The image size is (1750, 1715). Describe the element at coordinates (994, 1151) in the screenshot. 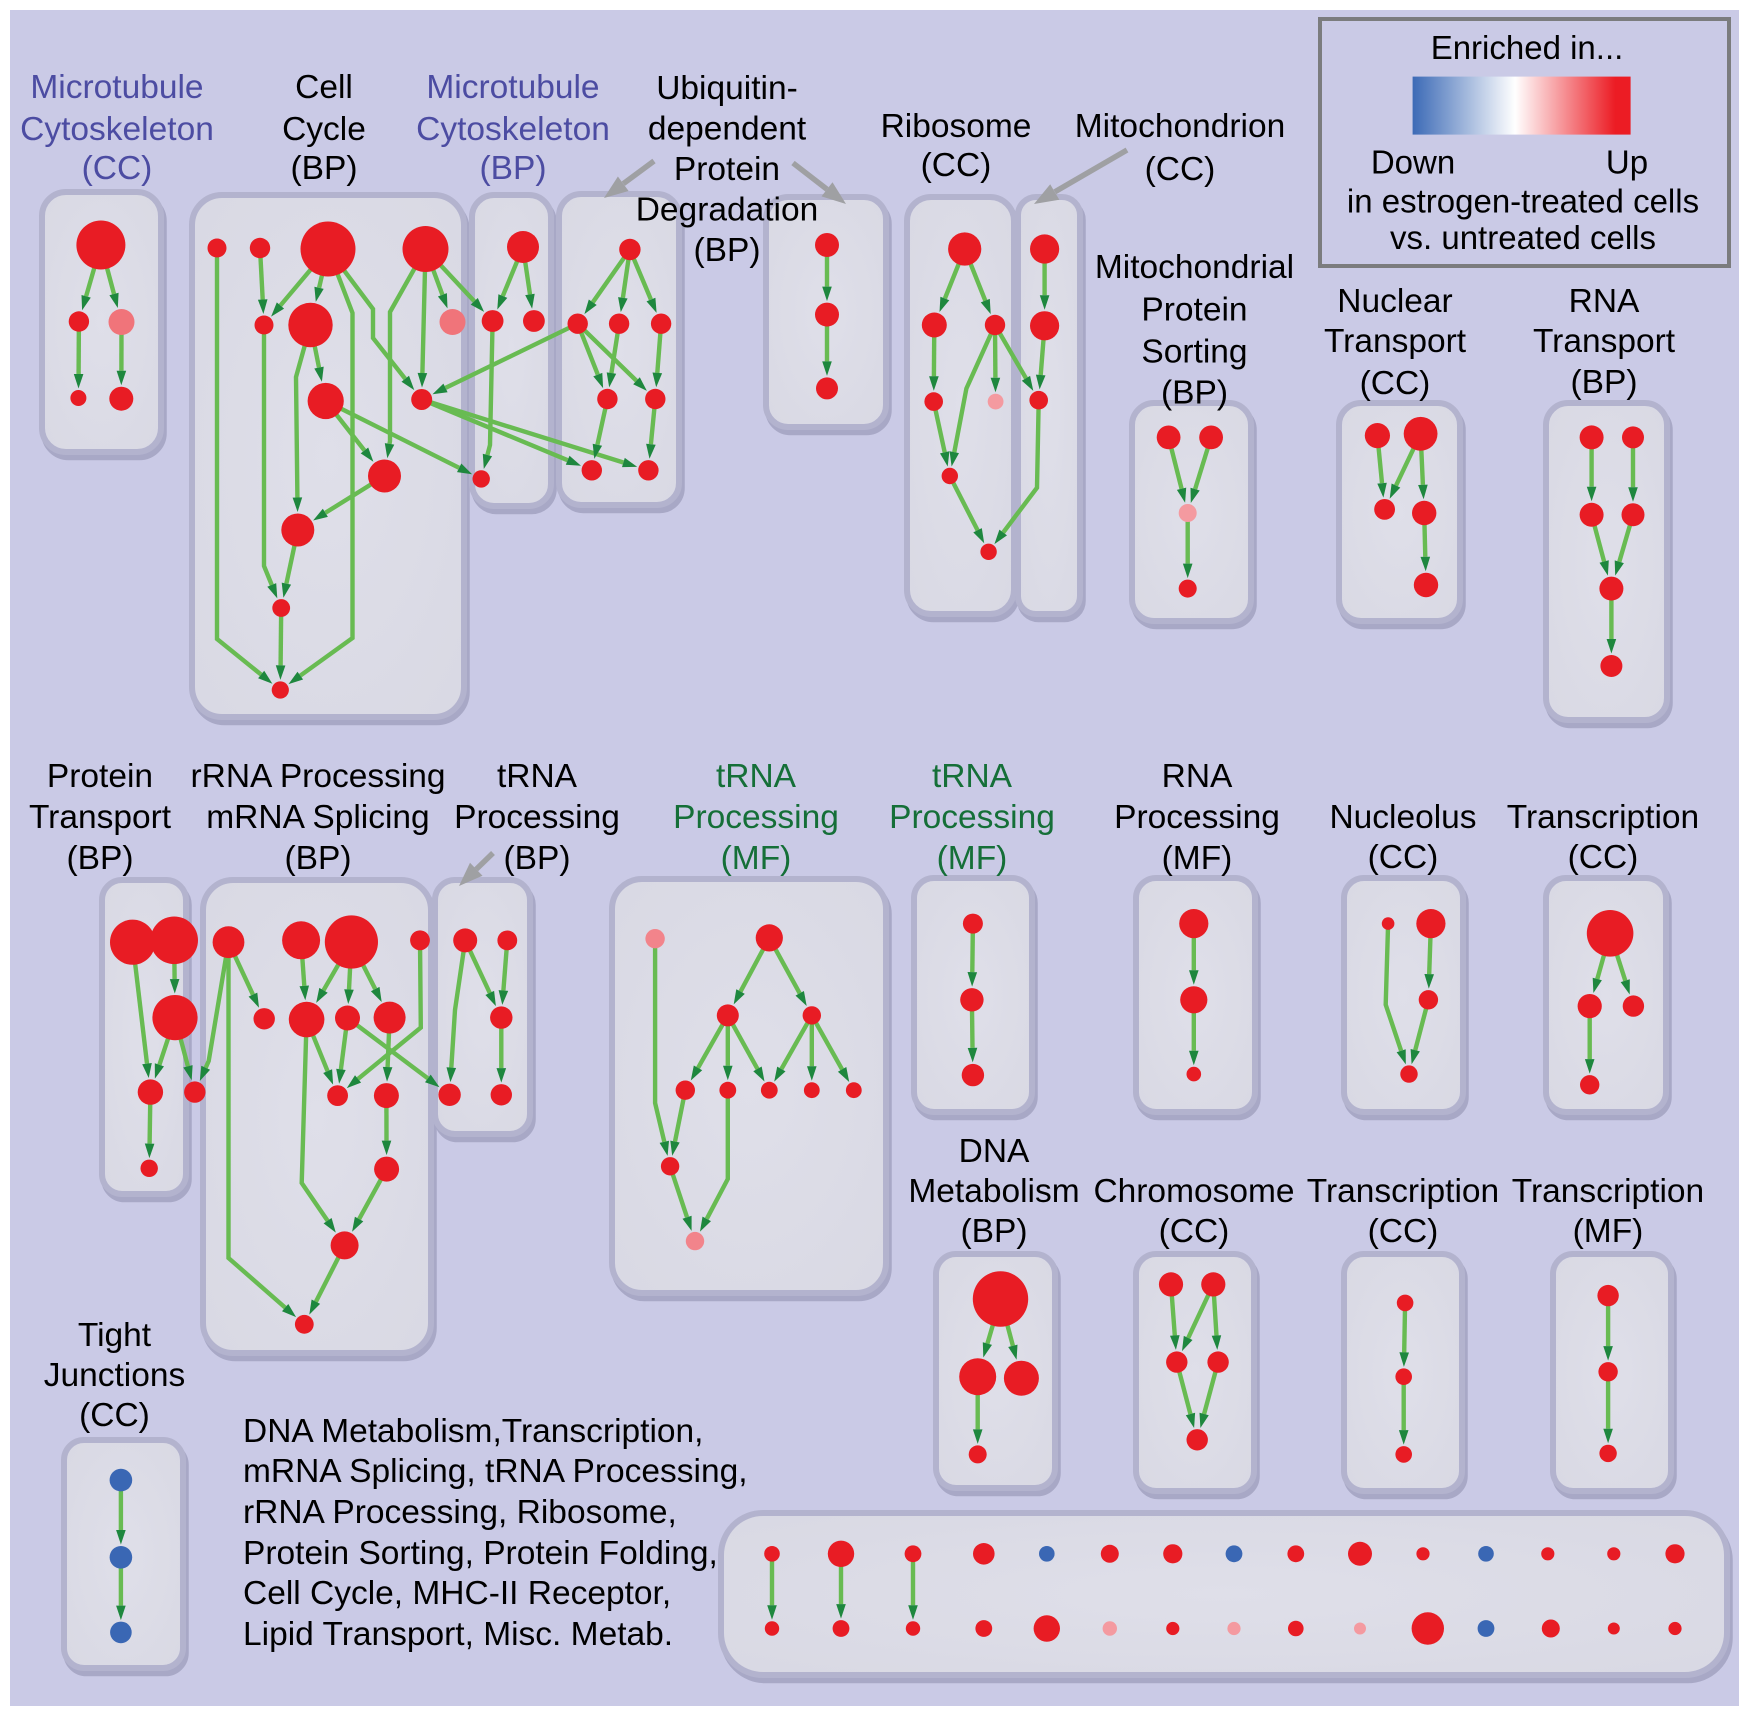

I see `svg-text: DNA` at that location.